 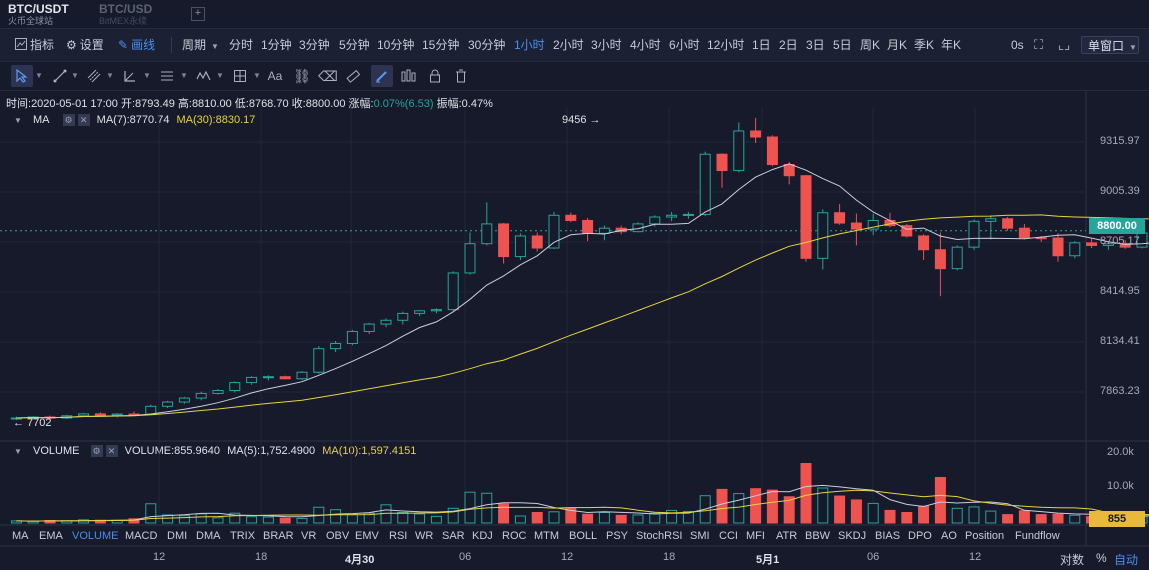 I want to click on indicator-tab-volume: VOLUME, so click(x=95, y=536).